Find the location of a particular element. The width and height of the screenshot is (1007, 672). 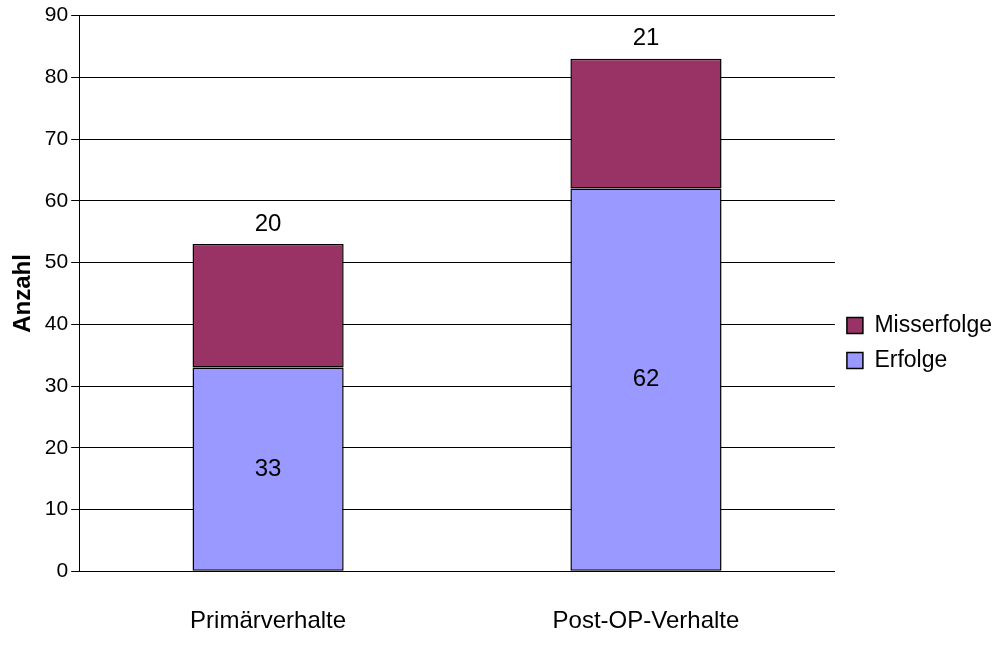

data-label: 20 is located at coordinates (268, 222).